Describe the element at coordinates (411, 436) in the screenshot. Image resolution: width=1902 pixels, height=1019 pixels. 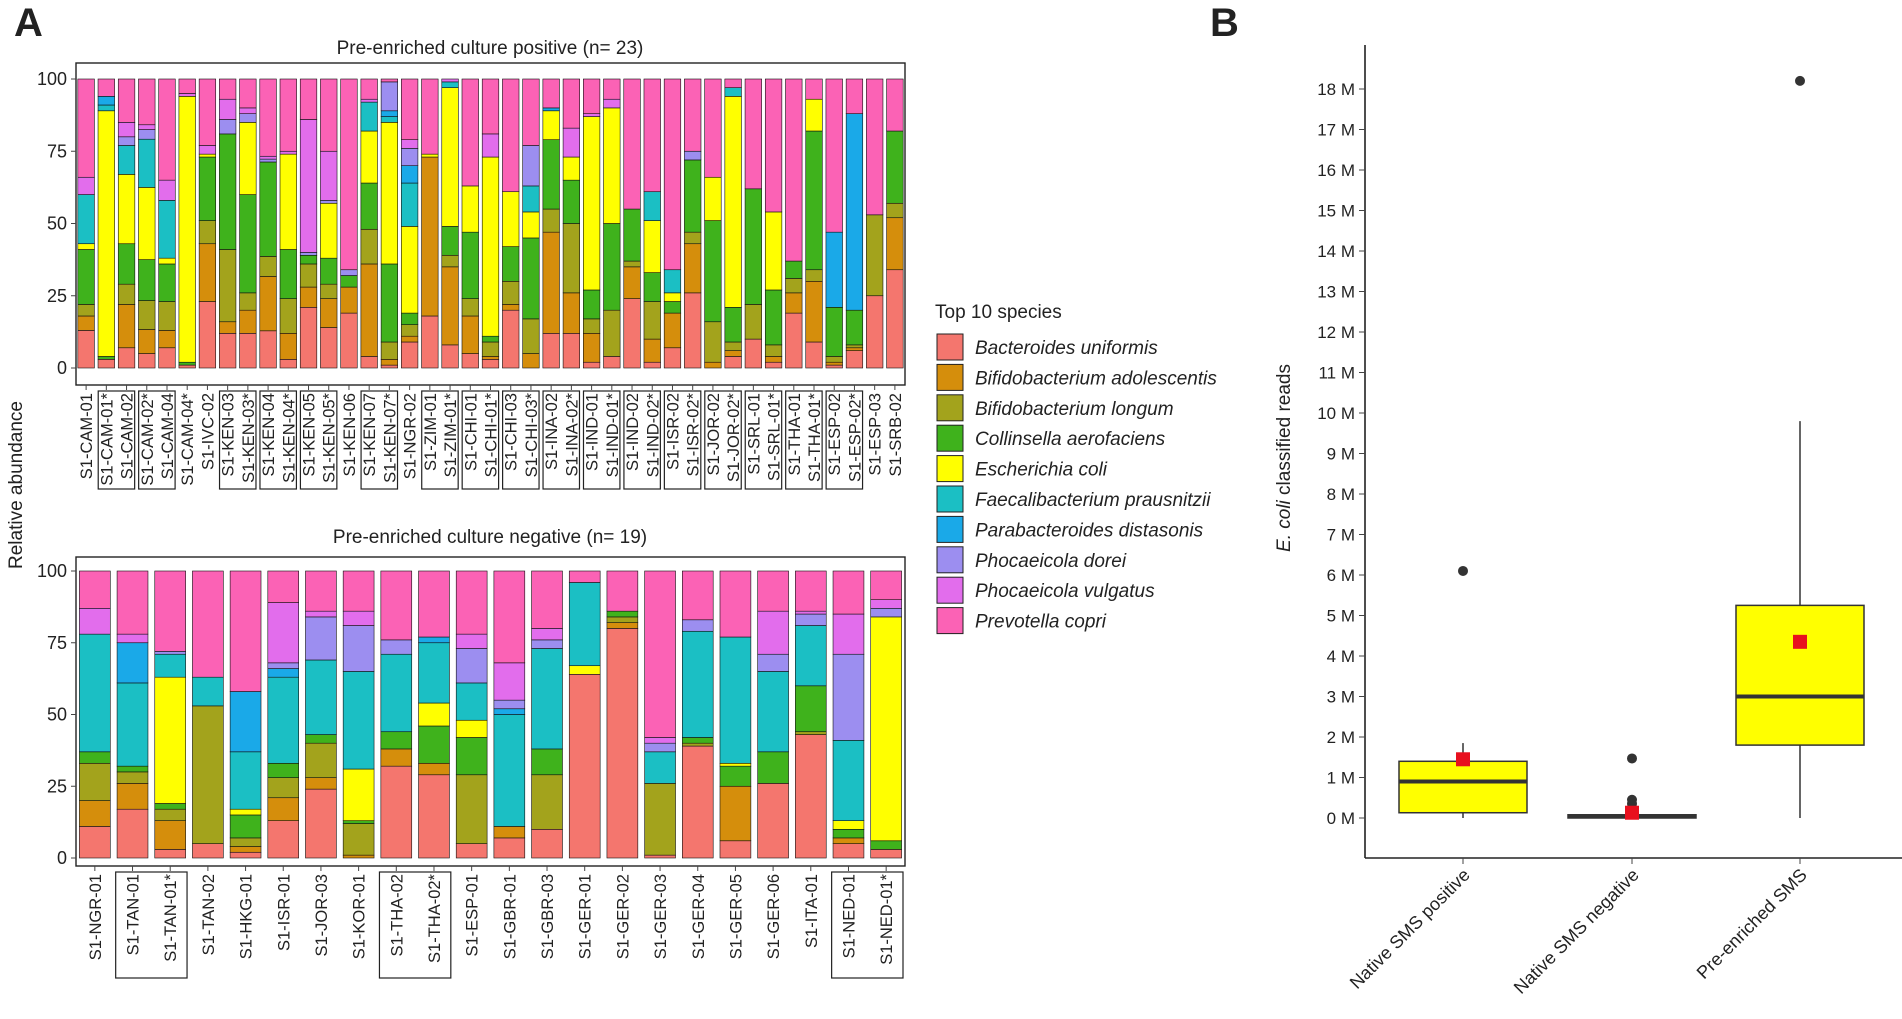
I see `x-tick-label: S1-NGR-02` at that location.